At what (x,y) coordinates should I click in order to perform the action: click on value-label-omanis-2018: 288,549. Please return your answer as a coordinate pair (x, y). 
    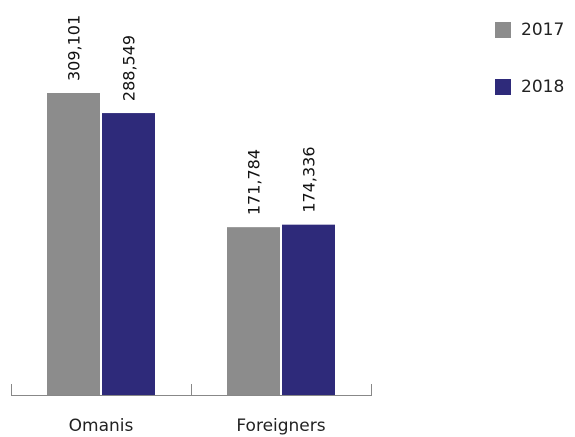
    Looking at the image, I should click on (129, 68).